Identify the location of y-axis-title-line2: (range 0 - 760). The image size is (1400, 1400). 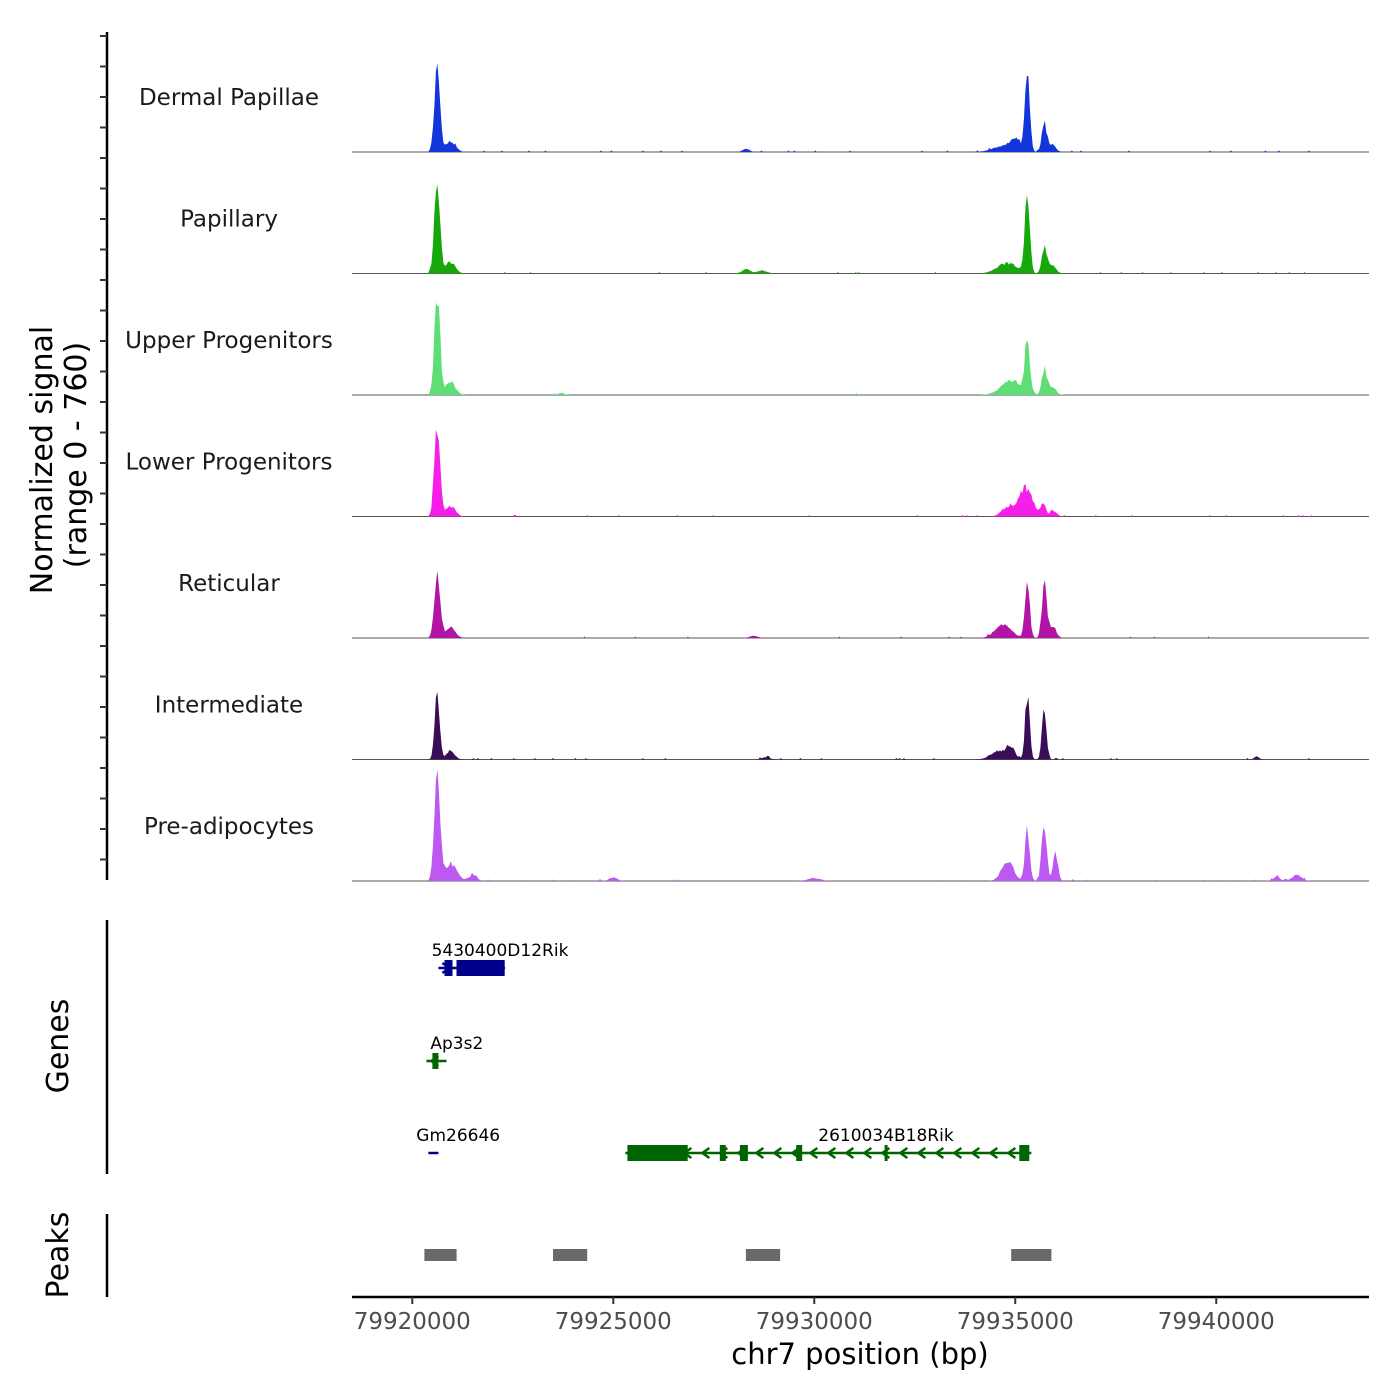
(76, 455).